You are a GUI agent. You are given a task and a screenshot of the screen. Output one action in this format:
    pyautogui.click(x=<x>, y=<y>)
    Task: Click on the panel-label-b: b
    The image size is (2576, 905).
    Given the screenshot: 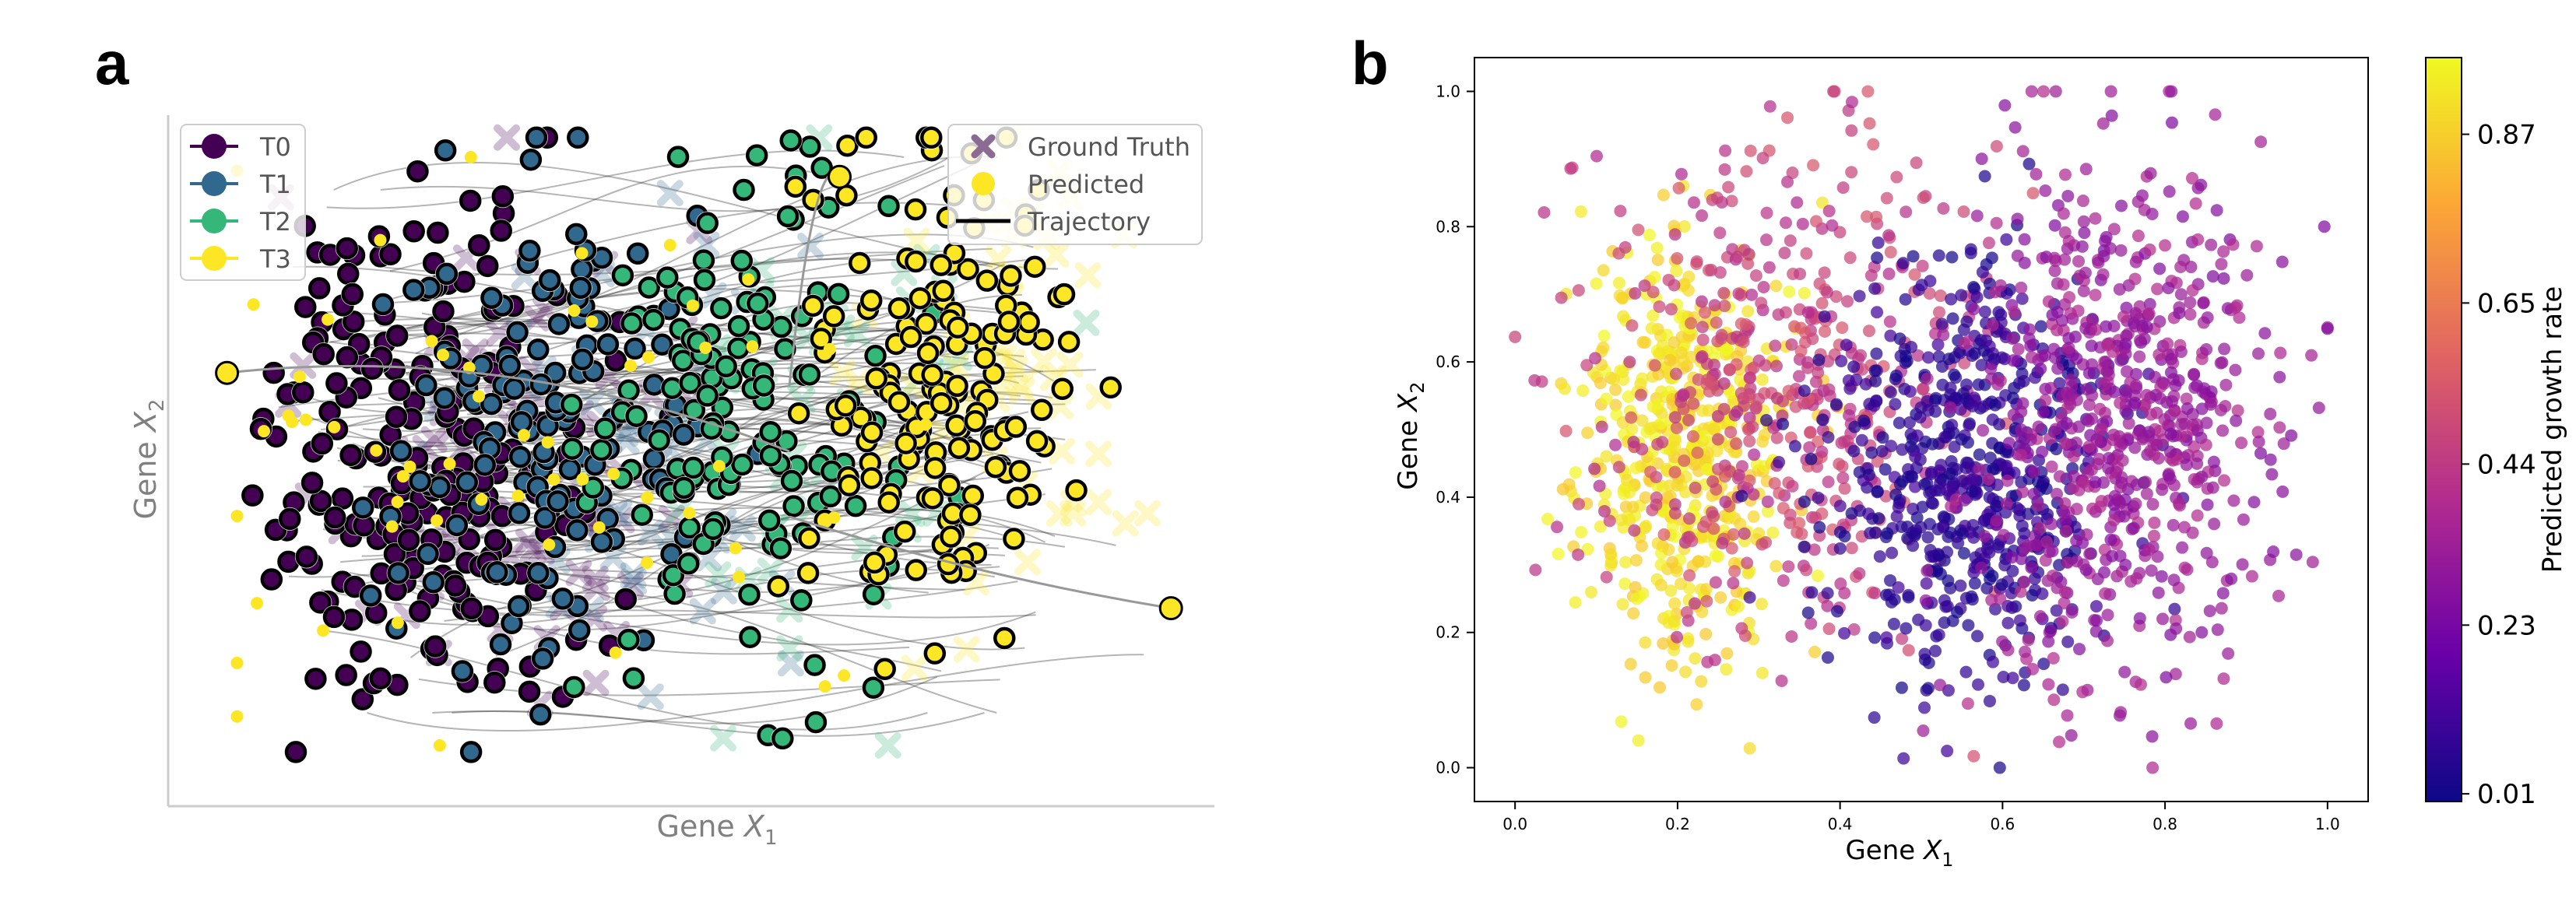 What is the action you would take?
    pyautogui.click(x=1370, y=63)
    